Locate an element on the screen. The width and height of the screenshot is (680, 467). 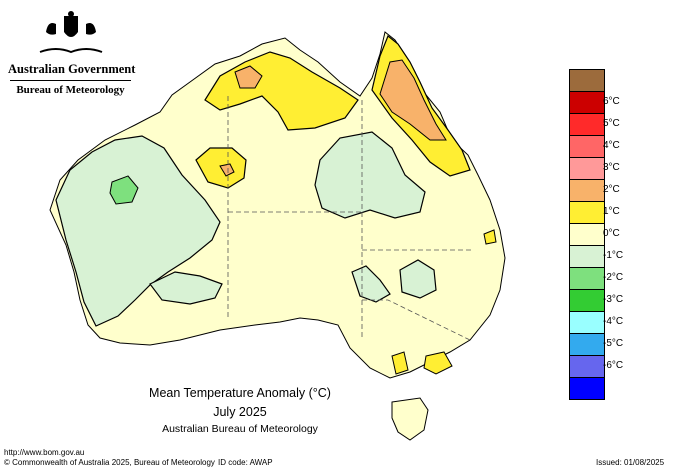
legend-label: -2°C is located at coordinates (613, 277).